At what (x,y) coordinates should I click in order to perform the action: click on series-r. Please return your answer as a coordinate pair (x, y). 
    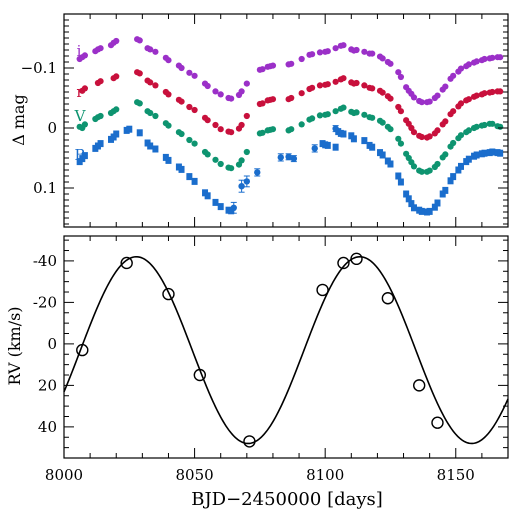
    Looking at the image, I should click on (291, 105).